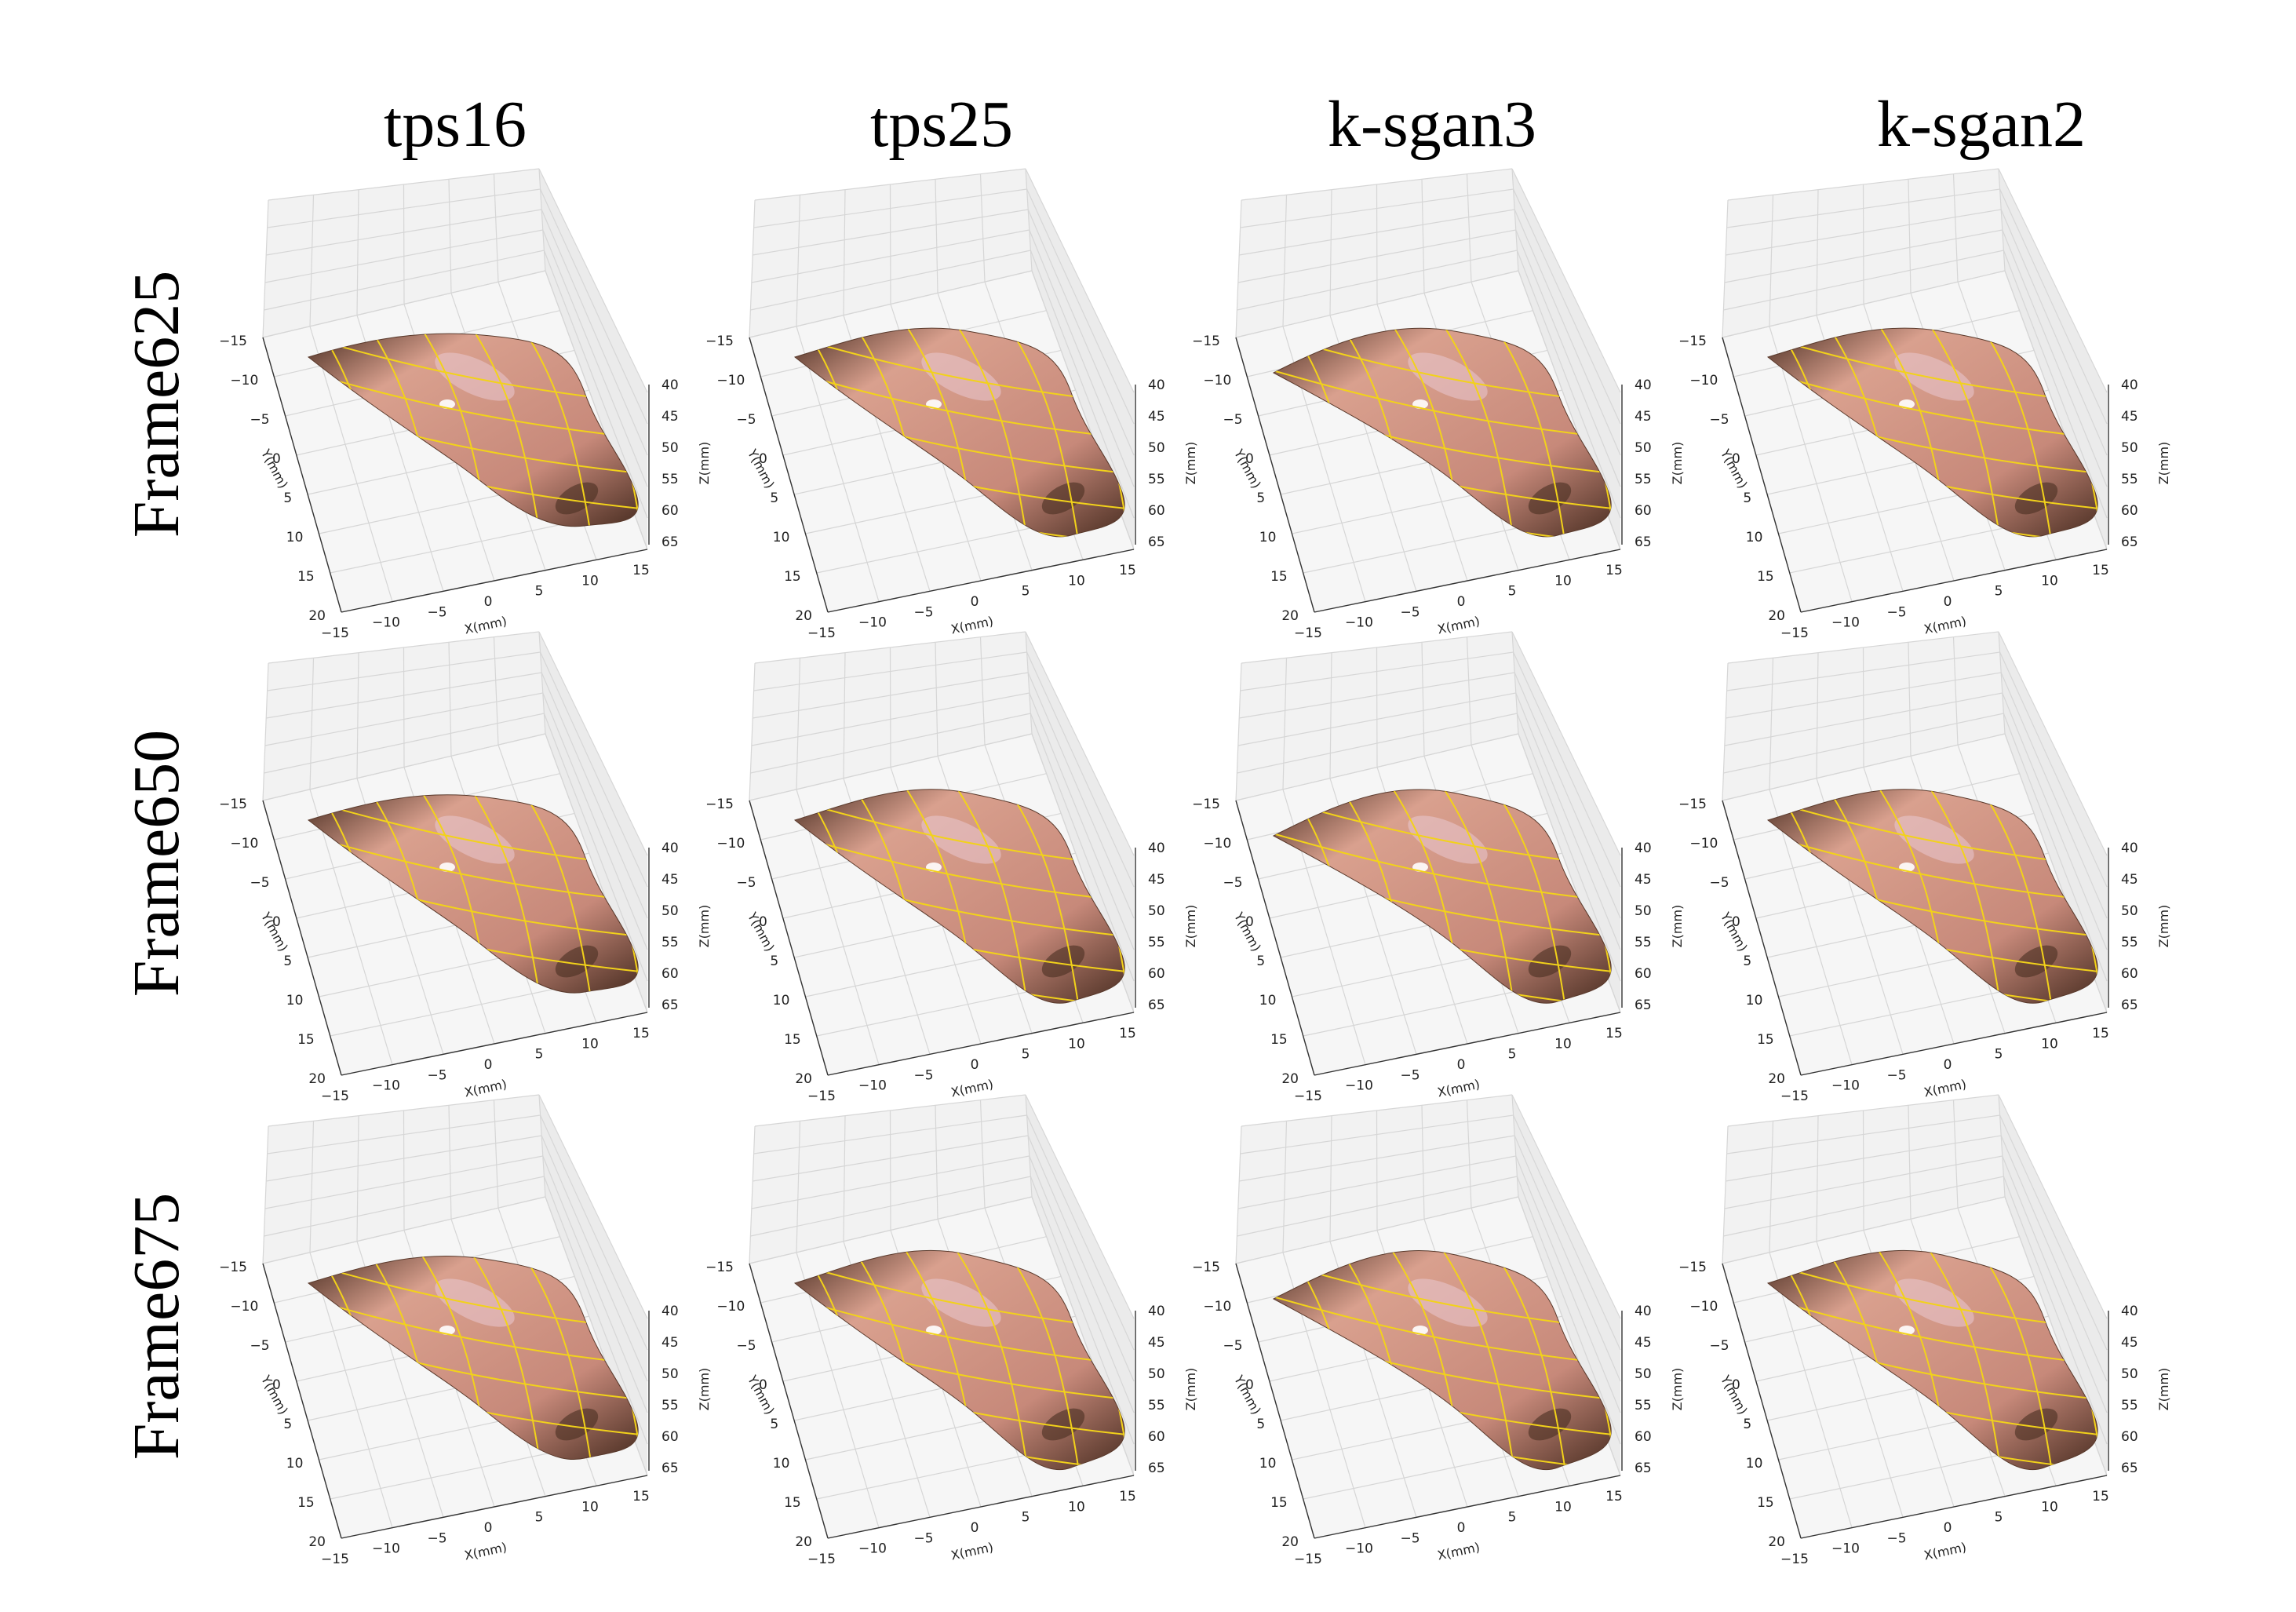 This screenshot has width=2296, height=1612. What do you see at coordinates (156, 1326) in the screenshot?
I see `row-title-frame675: Frame675` at bounding box center [156, 1326].